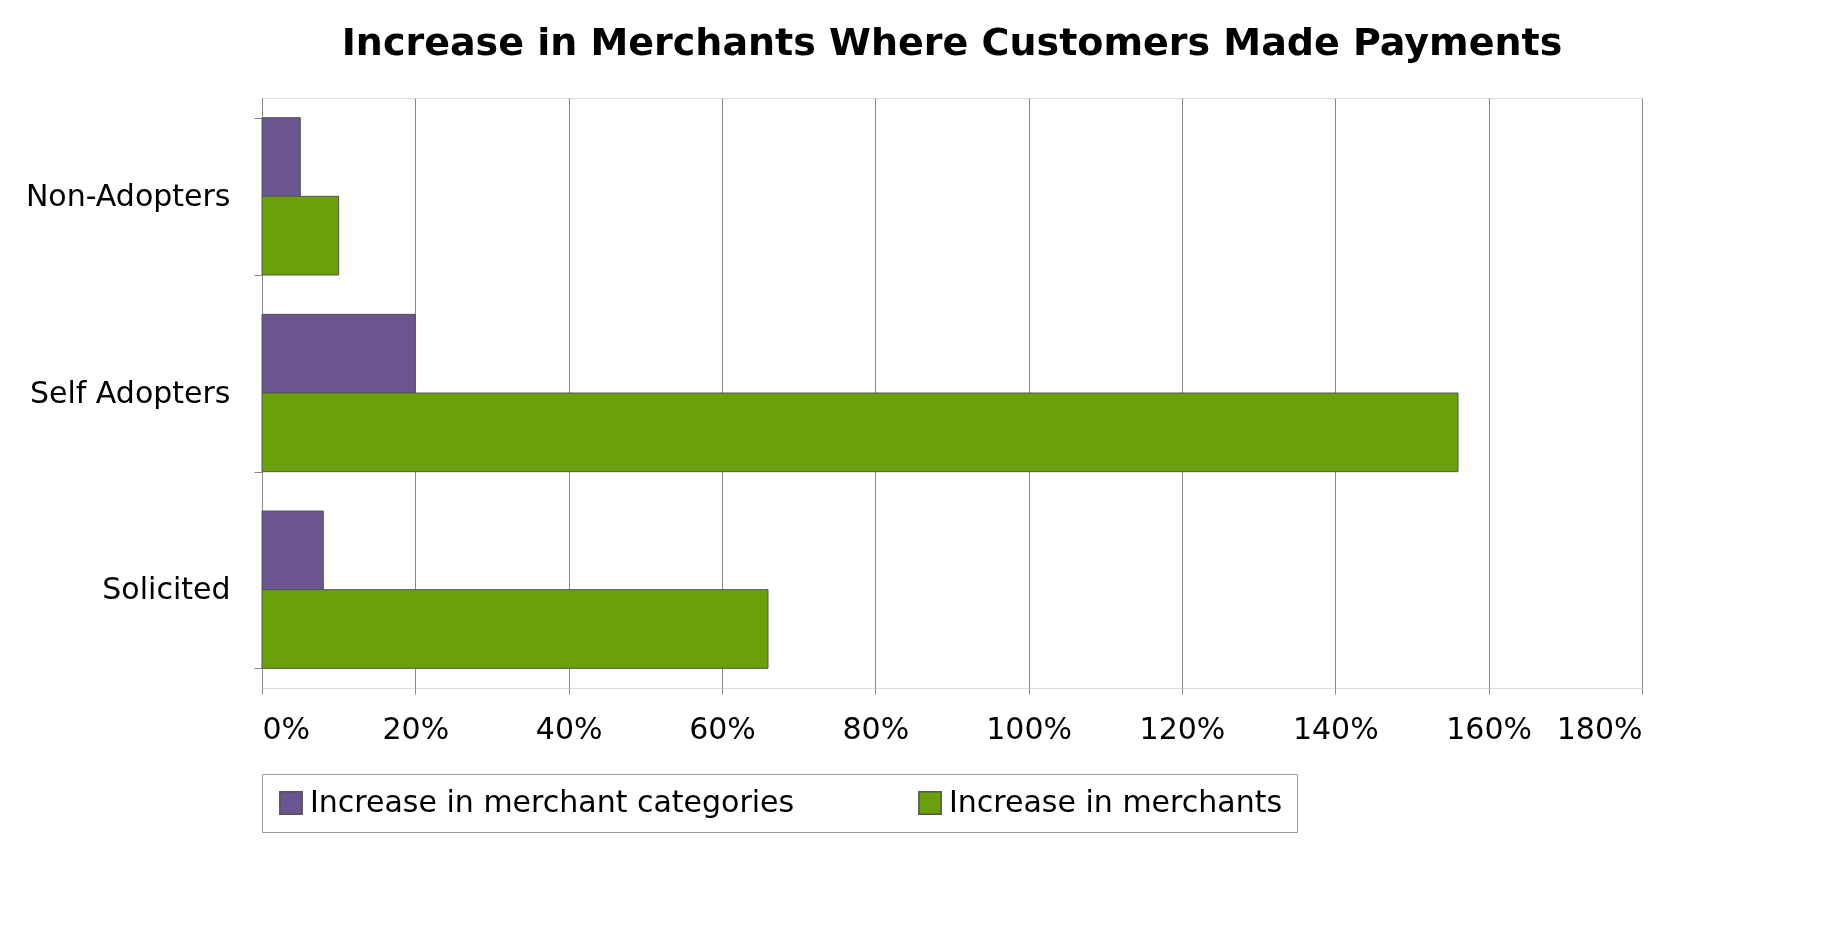 The image size is (1847, 945). I want to click on x-tick-label: 100%, so click(1029, 728).